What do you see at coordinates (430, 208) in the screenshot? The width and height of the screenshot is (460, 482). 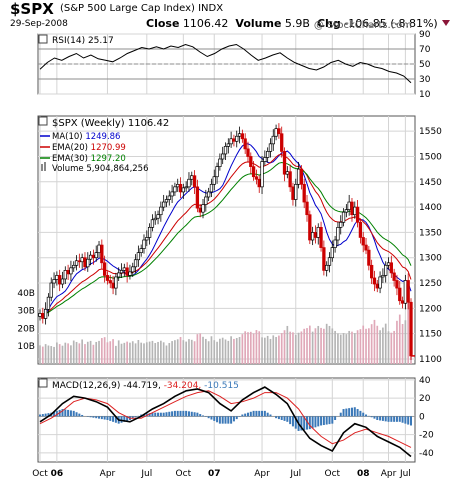 I see `price-tick-label: 1400` at bounding box center [430, 208].